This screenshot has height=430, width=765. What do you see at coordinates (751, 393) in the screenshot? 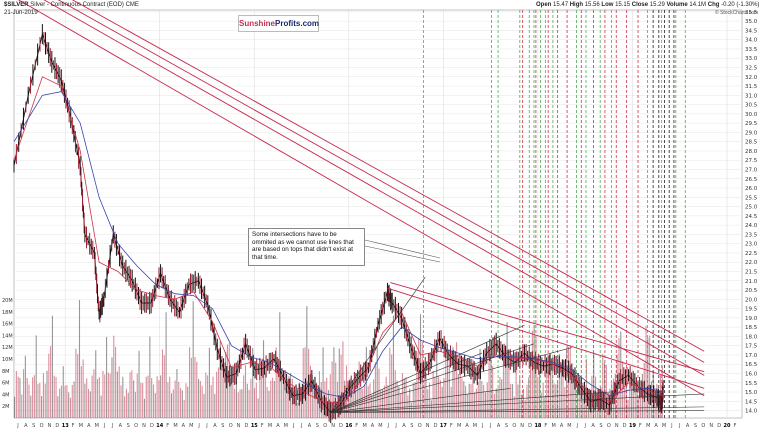
I see `y-tick-label: 15.0` at bounding box center [751, 393].